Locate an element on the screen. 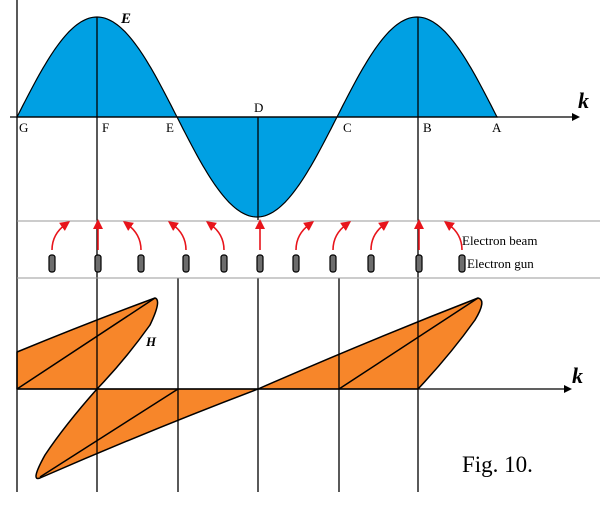 This screenshot has height=506, width=600. figure-caption: Fig. 10. is located at coordinates (497, 464).